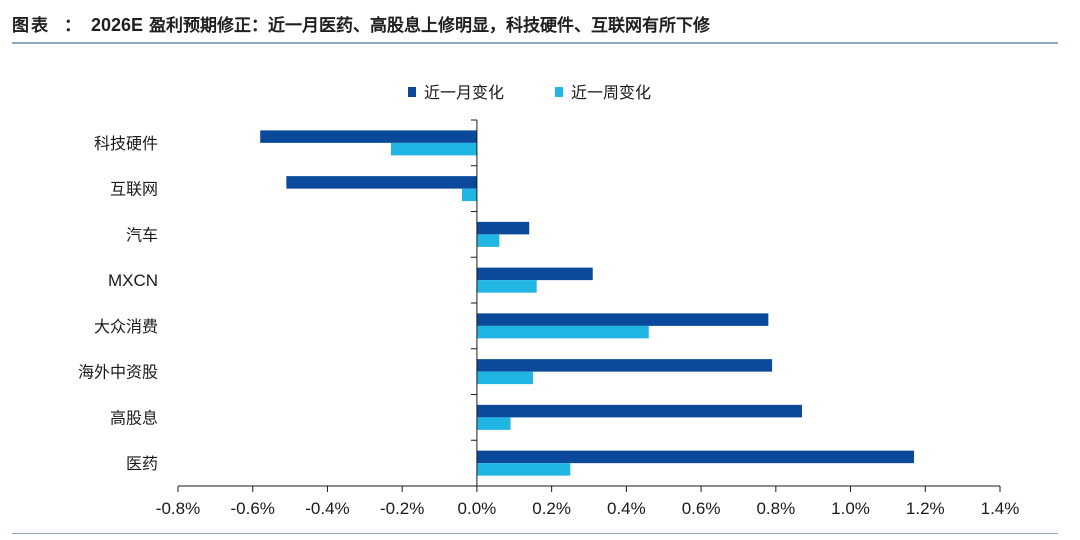 This screenshot has width=1080, height=540. What do you see at coordinates (611, 92) in the screenshot?
I see `legend-label-week: 近一周变化` at bounding box center [611, 92].